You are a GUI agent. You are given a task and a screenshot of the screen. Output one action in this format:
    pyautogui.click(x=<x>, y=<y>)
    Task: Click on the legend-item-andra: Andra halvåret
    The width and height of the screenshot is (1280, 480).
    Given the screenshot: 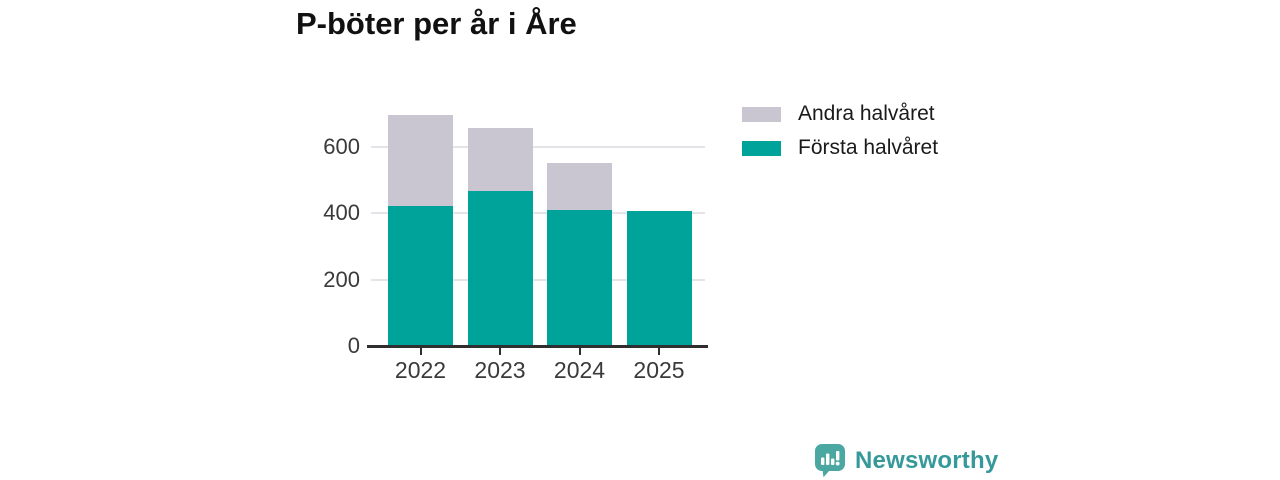 What is the action you would take?
    pyautogui.click(x=840, y=114)
    